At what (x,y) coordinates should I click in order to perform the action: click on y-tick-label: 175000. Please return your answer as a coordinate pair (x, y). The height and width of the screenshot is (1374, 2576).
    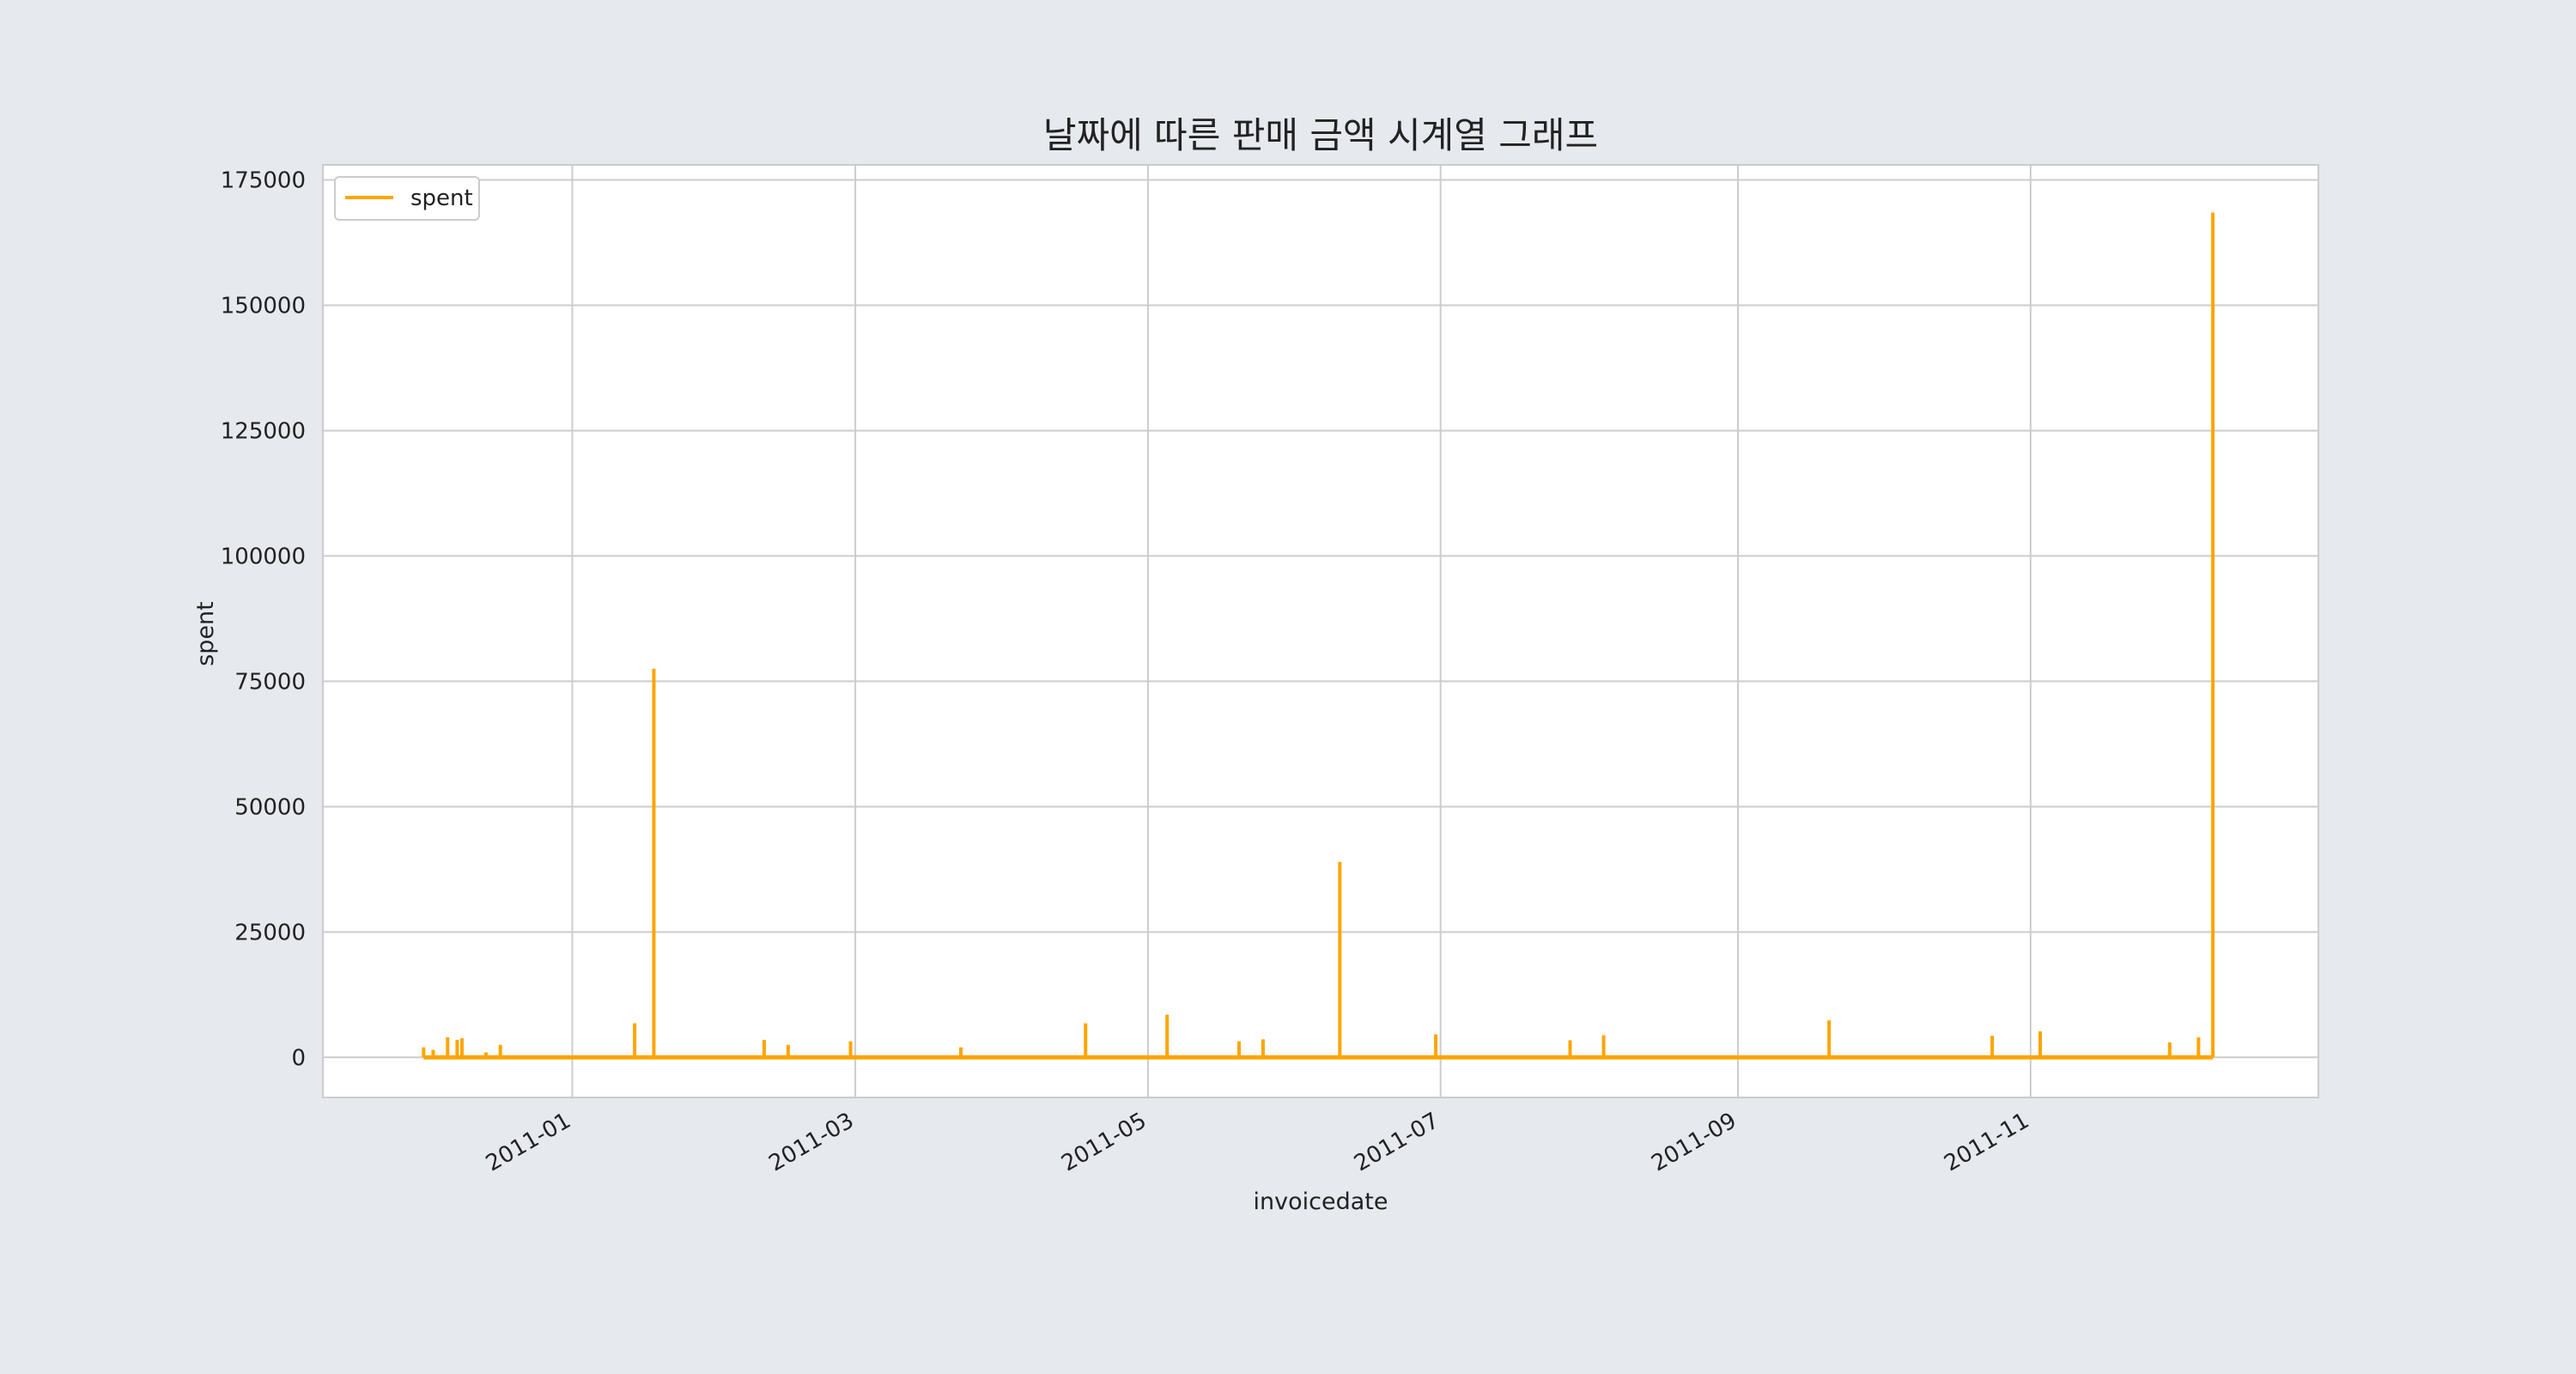
    Looking at the image, I should click on (263, 181).